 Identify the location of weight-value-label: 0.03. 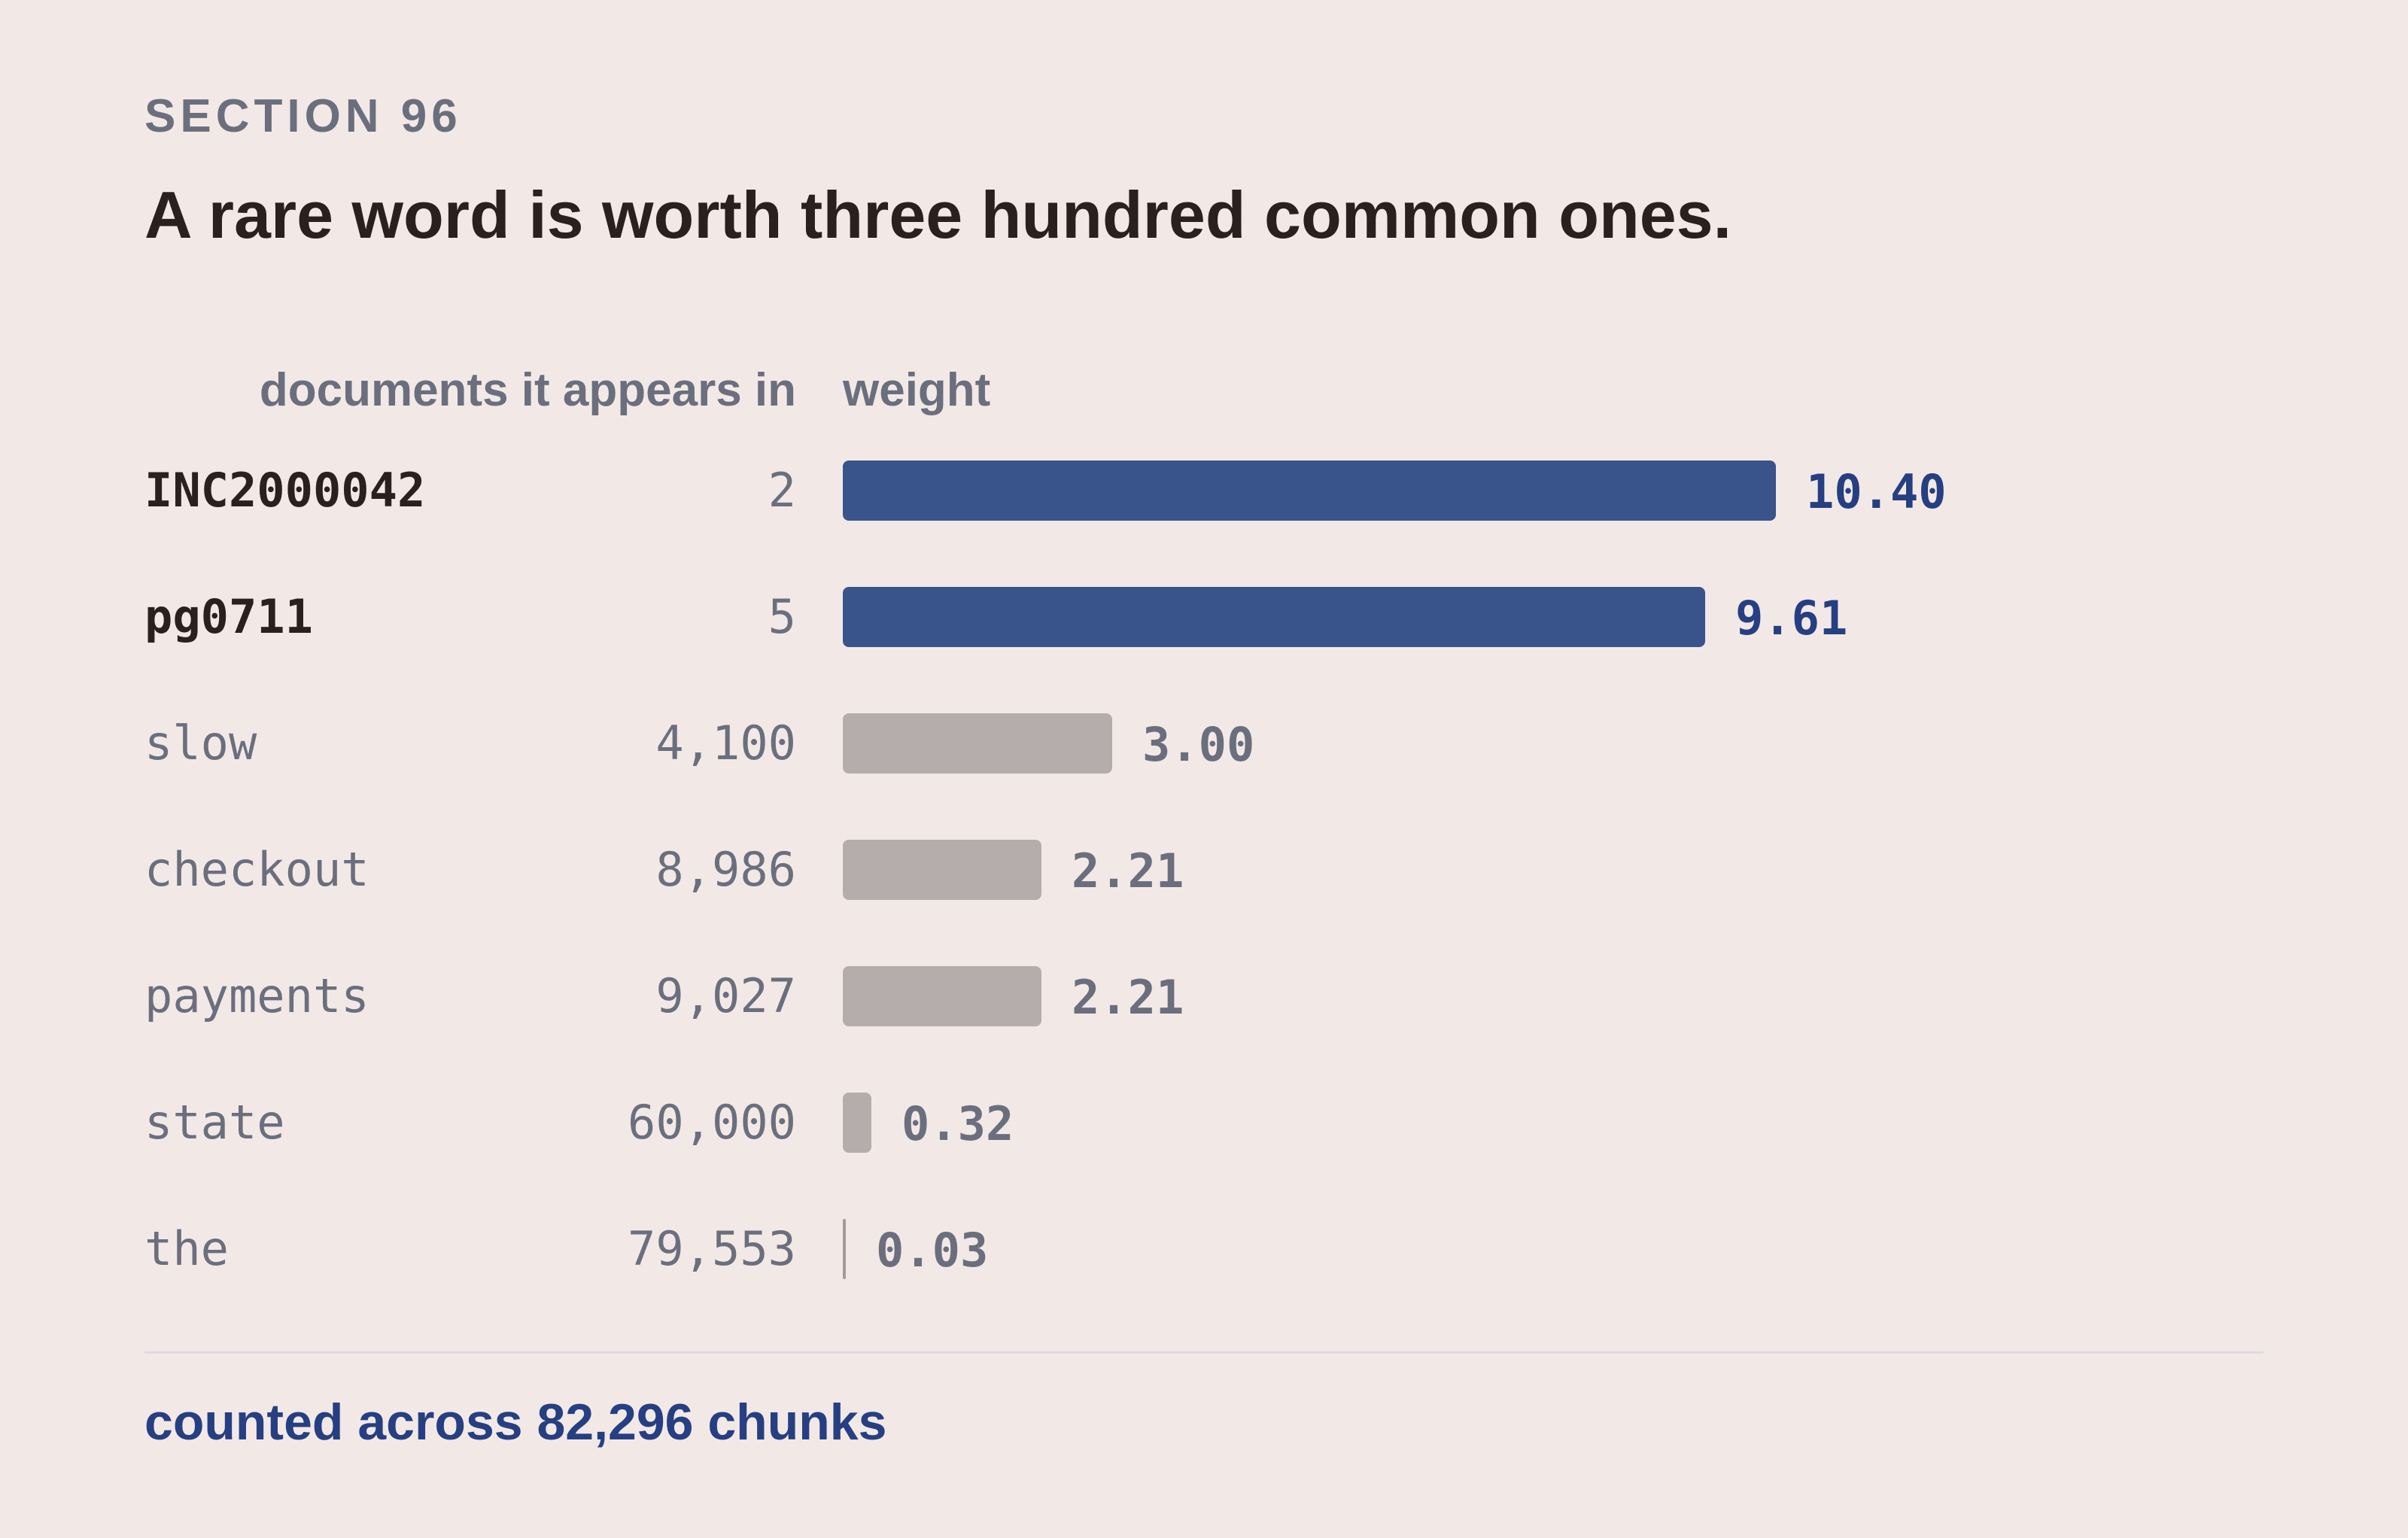
(932, 1250).